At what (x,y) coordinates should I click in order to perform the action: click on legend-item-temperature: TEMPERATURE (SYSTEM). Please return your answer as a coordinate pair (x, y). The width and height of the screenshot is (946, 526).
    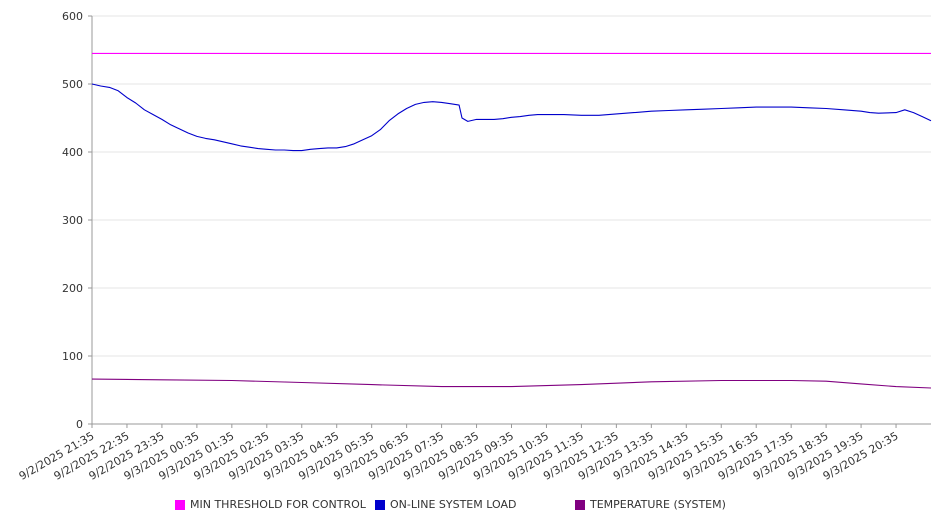
    Looking at the image, I should click on (650, 504).